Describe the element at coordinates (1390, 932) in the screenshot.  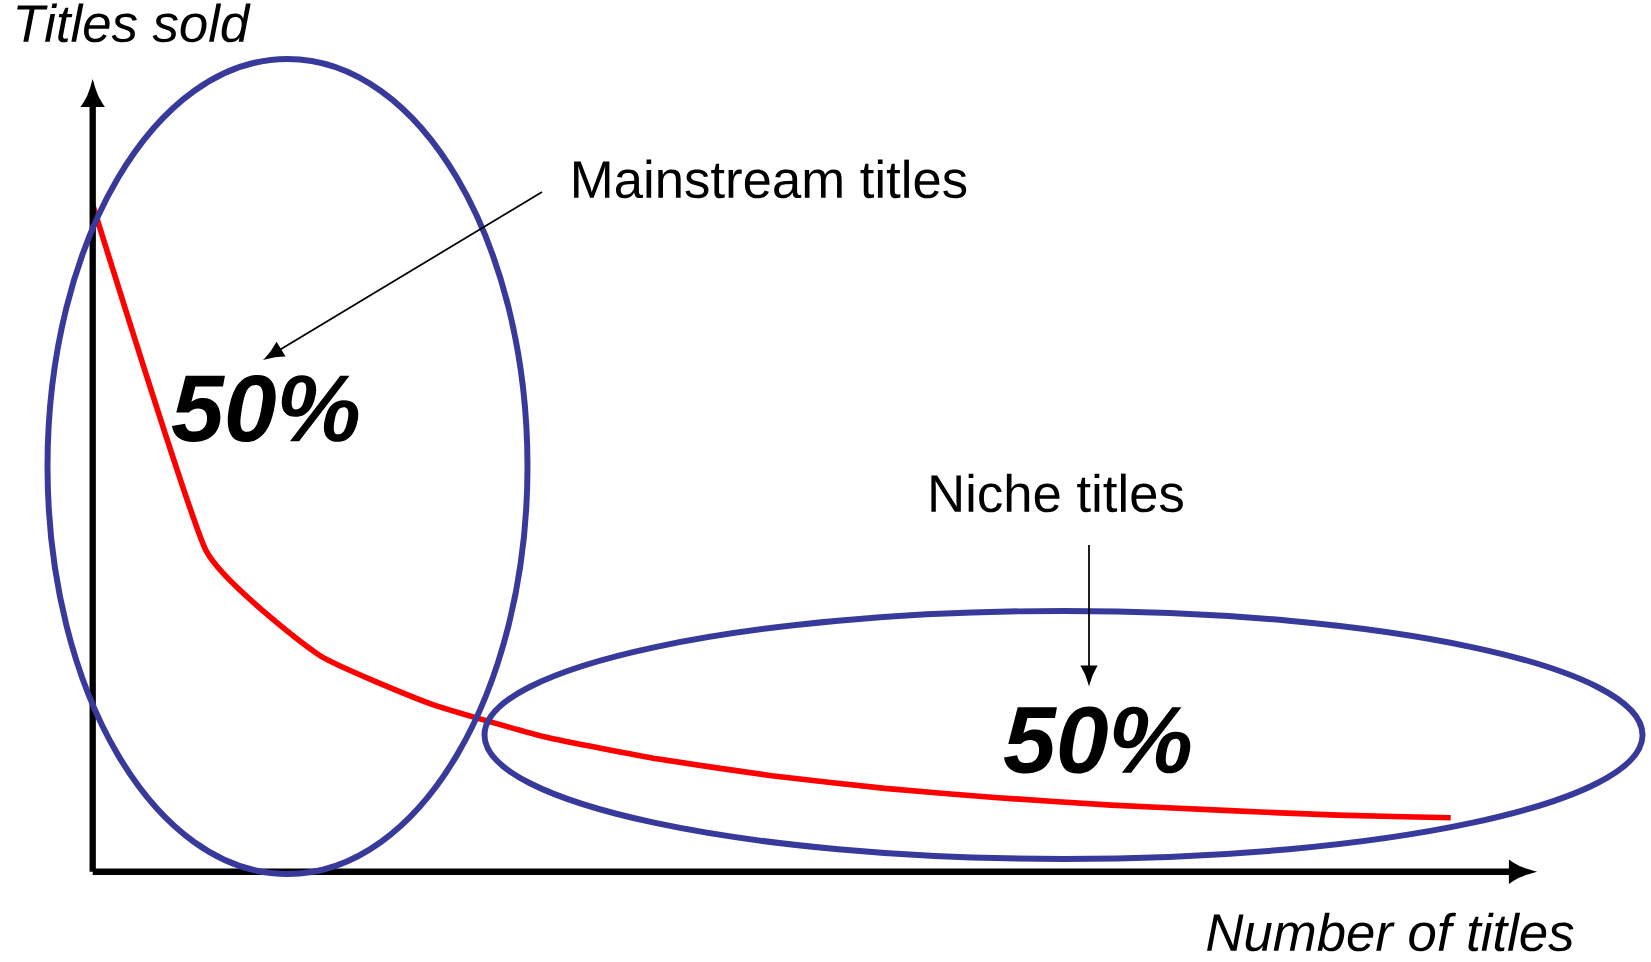
I see `x-axis-title: Number of titles` at that location.